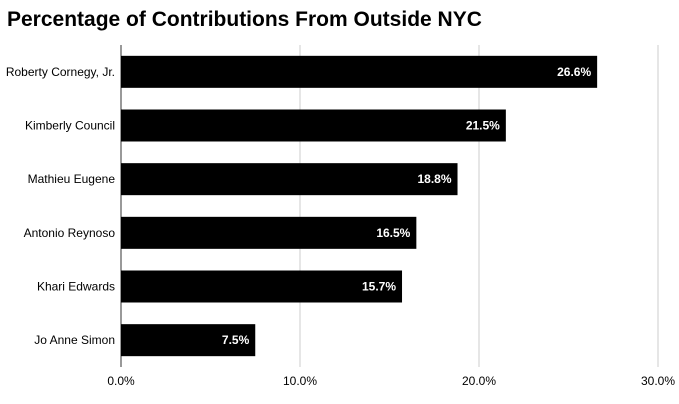 This screenshot has height=404, width=679. I want to click on data-label: 18.8%, so click(434, 179).